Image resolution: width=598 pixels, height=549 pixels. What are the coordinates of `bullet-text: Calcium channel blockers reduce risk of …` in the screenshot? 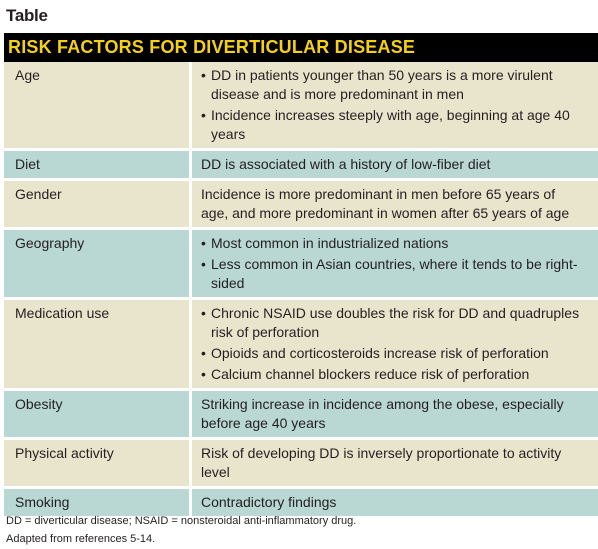 It's located at (370, 374).